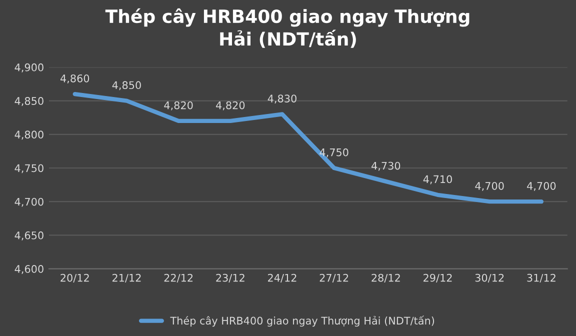 This screenshot has height=336, width=576. Describe the element at coordinates (29, 101) in the screenshot. I see `y-tick-label: 4,850` at that location.